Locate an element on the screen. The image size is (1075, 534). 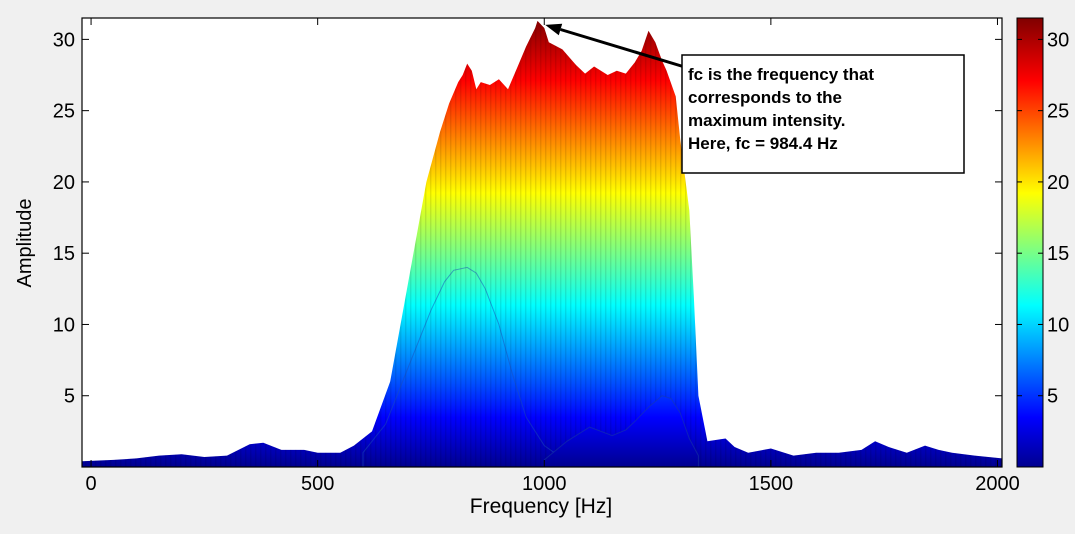
x-tick-label: 500 is located at coordinates (317, 484).